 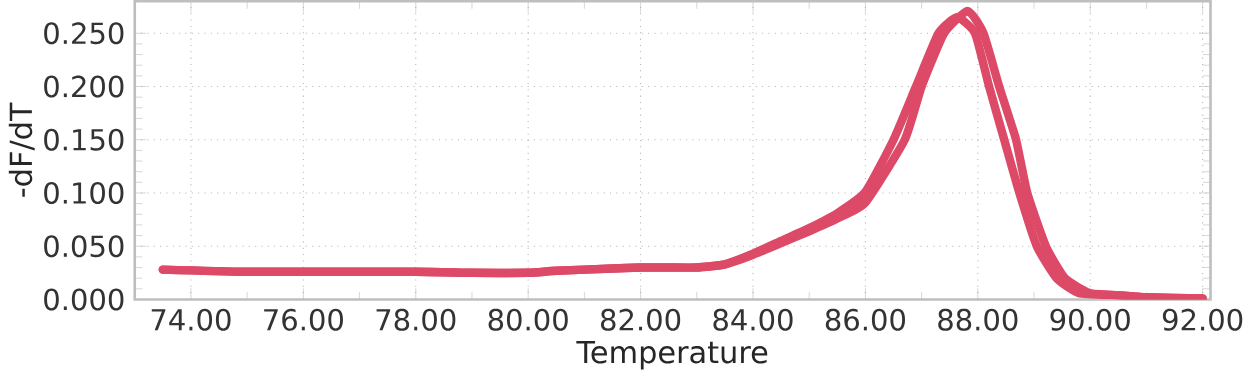 What do you see at coordinates (84, 139) in the screenshot?
I see `y-tick-label: 0.150` at bounding box center [84, 139].